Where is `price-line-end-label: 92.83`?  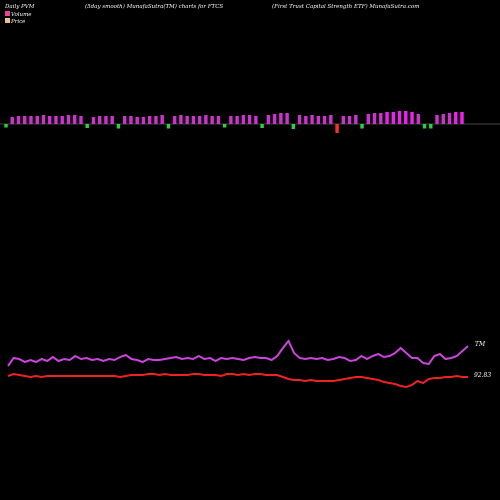
price-line-end-label: 92.83 is located at coordinates (482, 375).